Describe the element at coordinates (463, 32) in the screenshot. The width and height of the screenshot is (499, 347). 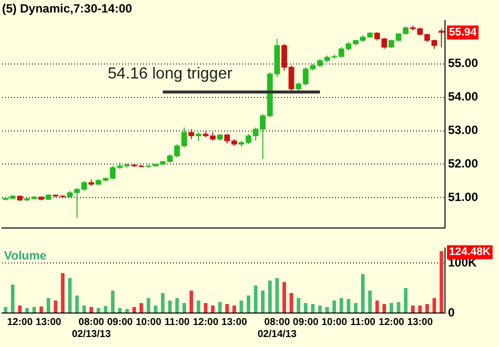
I see `annotation: 55.94` at that location.